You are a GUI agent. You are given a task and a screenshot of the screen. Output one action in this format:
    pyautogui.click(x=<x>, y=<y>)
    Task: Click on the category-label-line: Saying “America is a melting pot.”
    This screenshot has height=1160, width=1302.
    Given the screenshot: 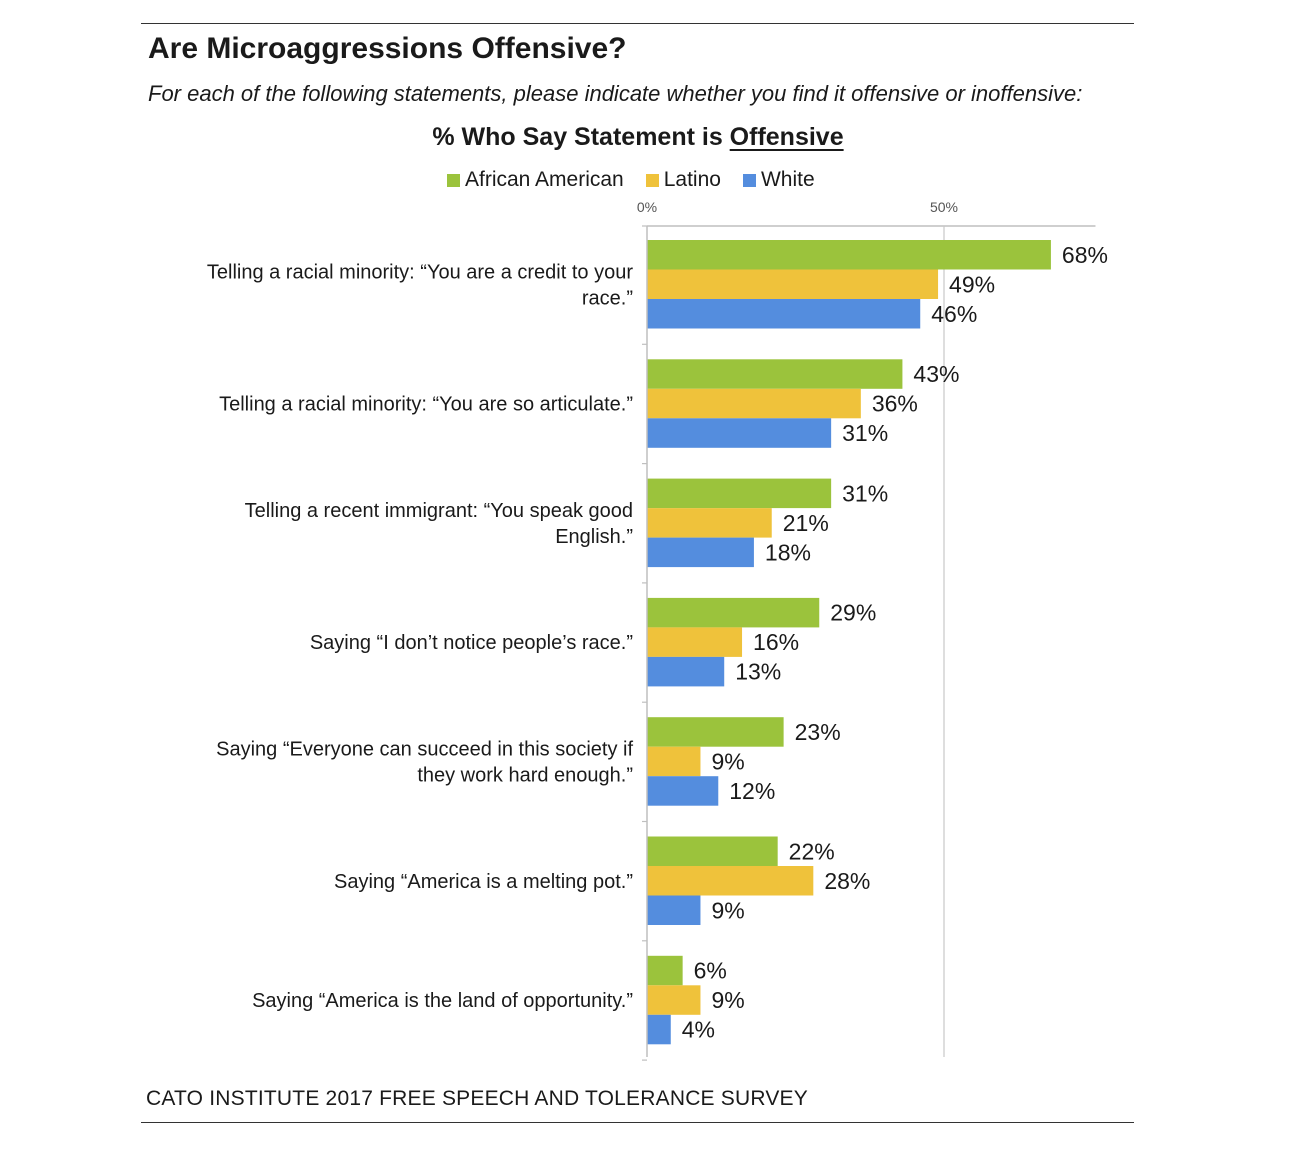 What is the action you would take?
    pyautogui.click(x=483, y=882)
    